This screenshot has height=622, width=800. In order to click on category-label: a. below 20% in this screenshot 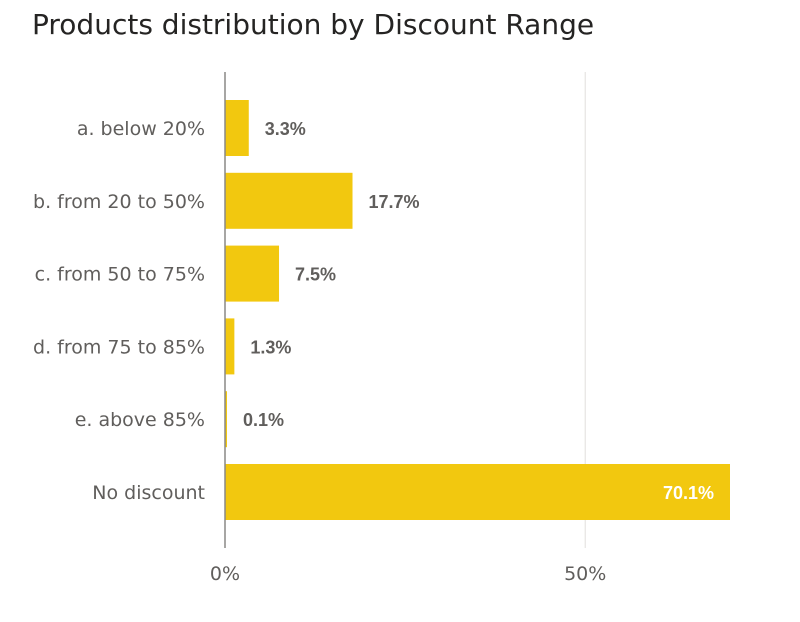, I will do `click(141, 129)`.